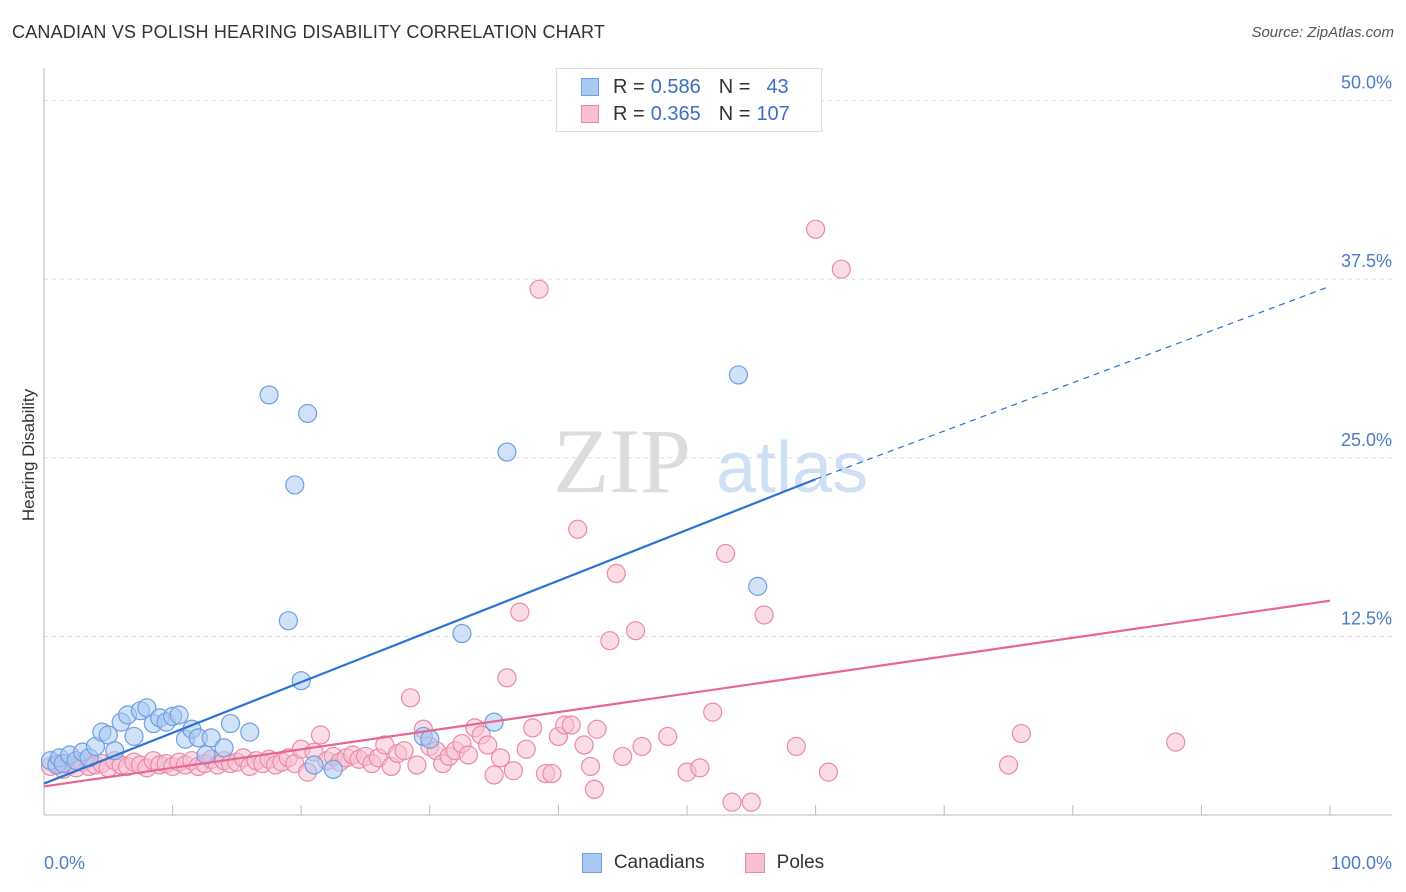 The image size is (1406, 892). I want to click on x-tick-label: 100.0%, so click(1361, 863).